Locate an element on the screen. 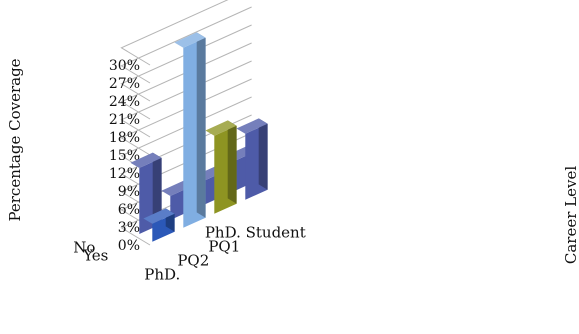 This screenshot has height=334, width=579. category-label: PQ1 is located at coordinates (224, 246).